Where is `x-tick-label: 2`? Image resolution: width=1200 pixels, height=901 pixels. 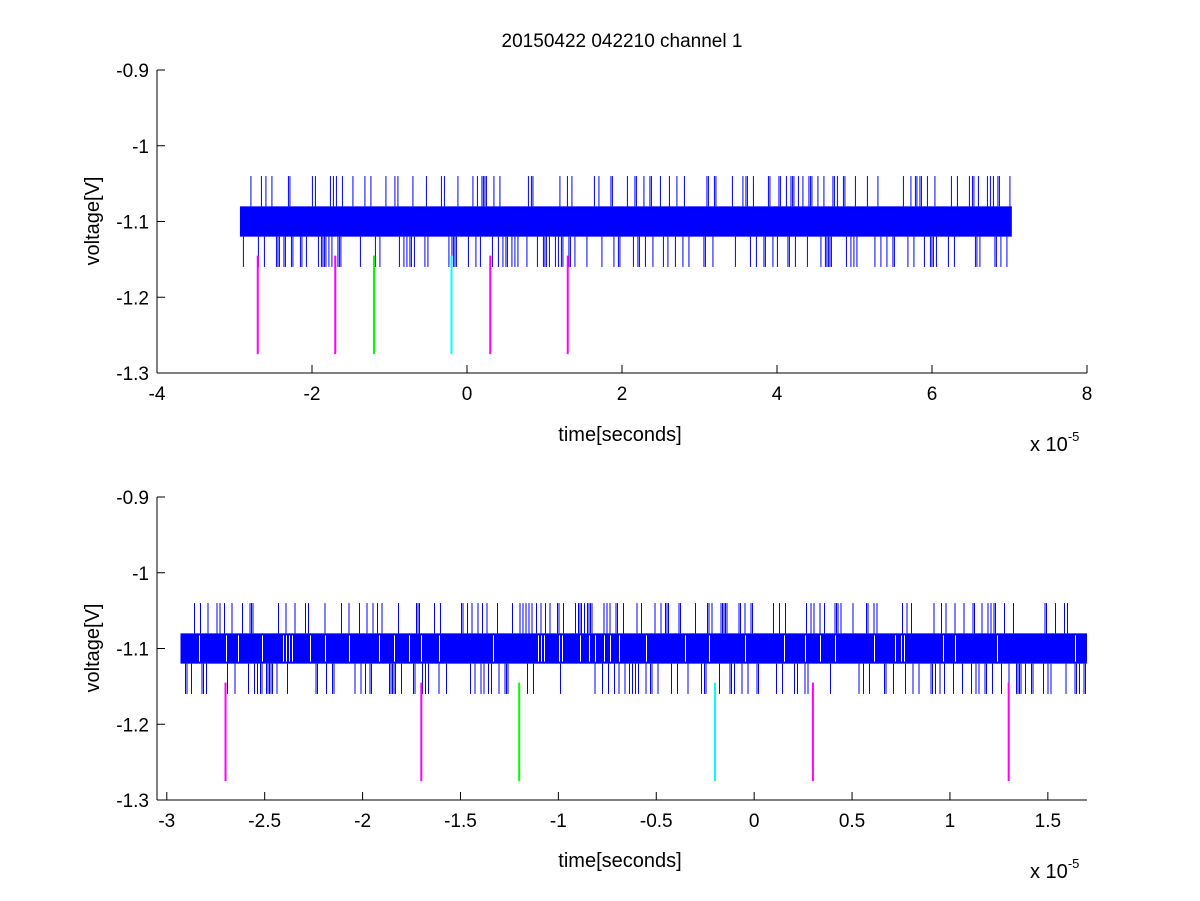
x-tick-label: 2 is located at coordinates (622, 394).